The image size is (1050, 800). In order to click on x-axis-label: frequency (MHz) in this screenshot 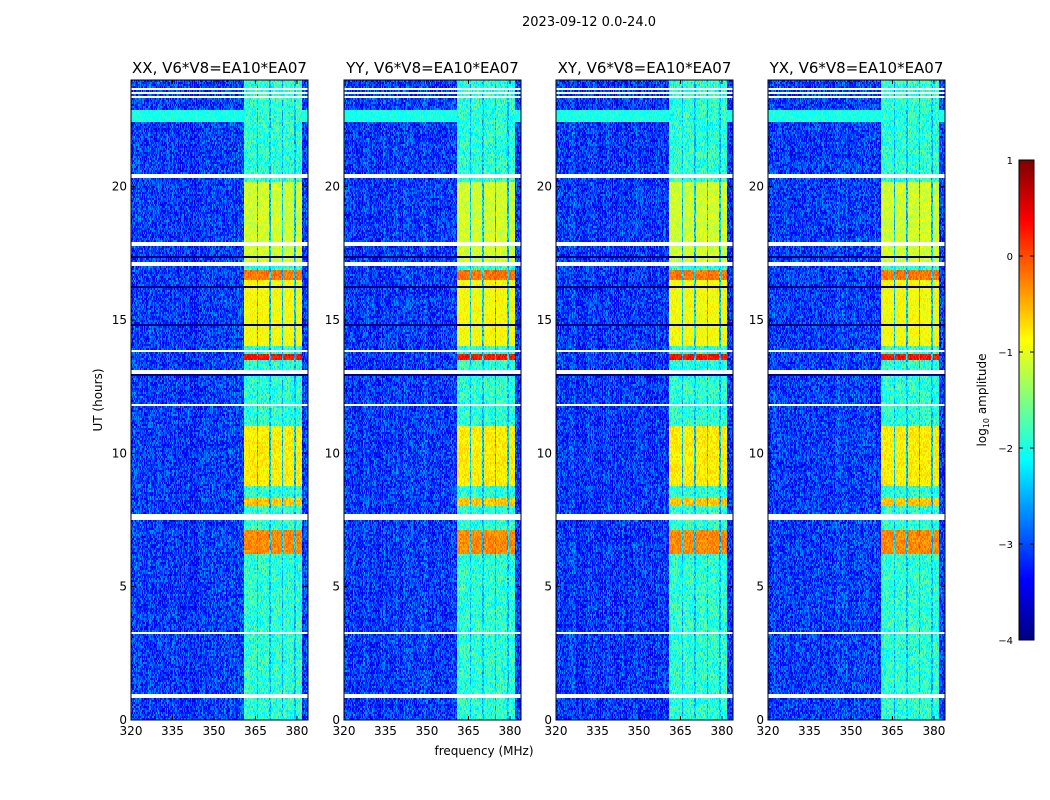, I will do `click(483, 751)`.